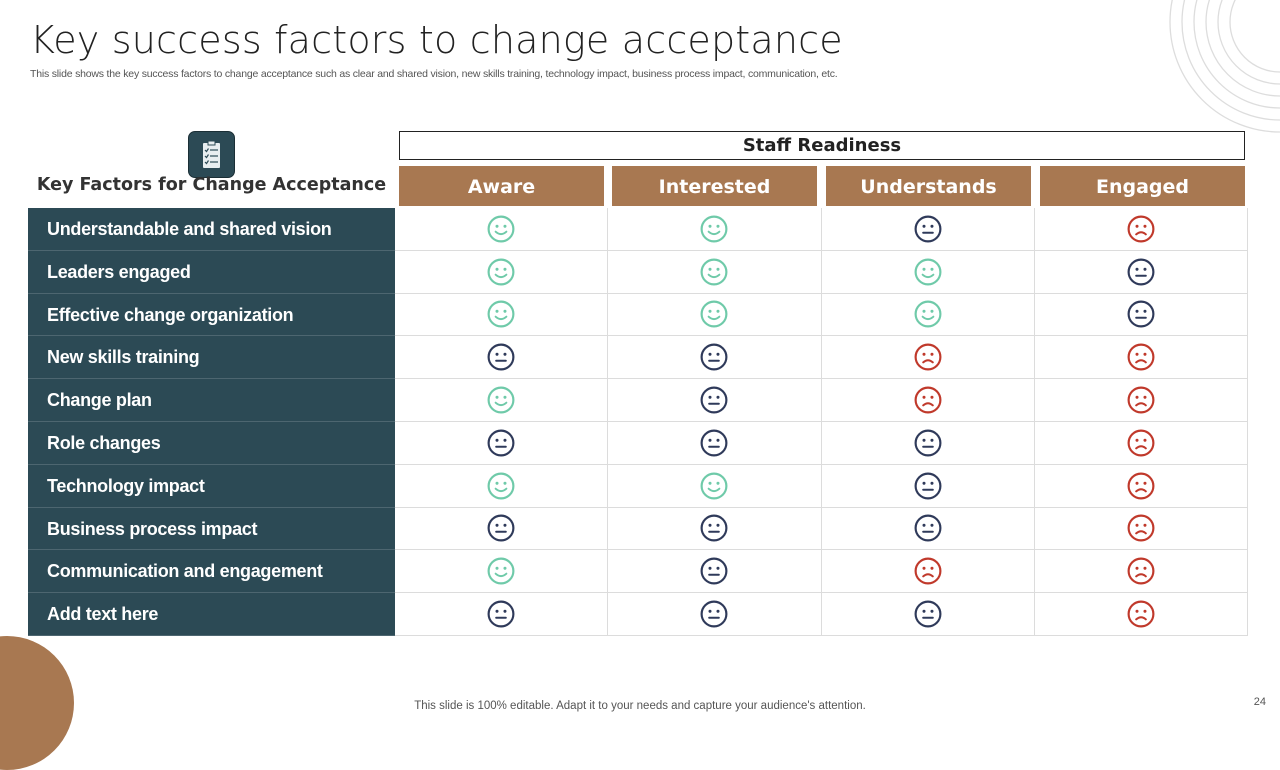 Image resolution: width=1280 pixels, height=770 pixels. Describe the element at coordinates (714, 186) in the screenshot. I see `column-header-interested: Interested` at that location.